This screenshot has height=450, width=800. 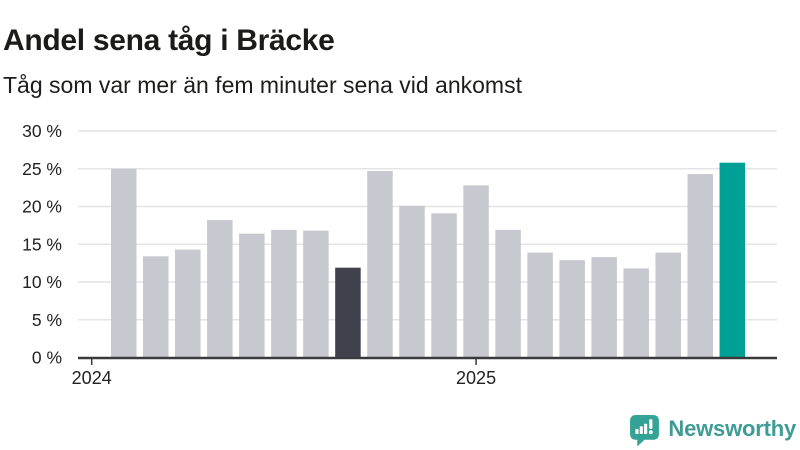 I want to click on brand-footer: Newsworthy, so click(x=712, y=430).